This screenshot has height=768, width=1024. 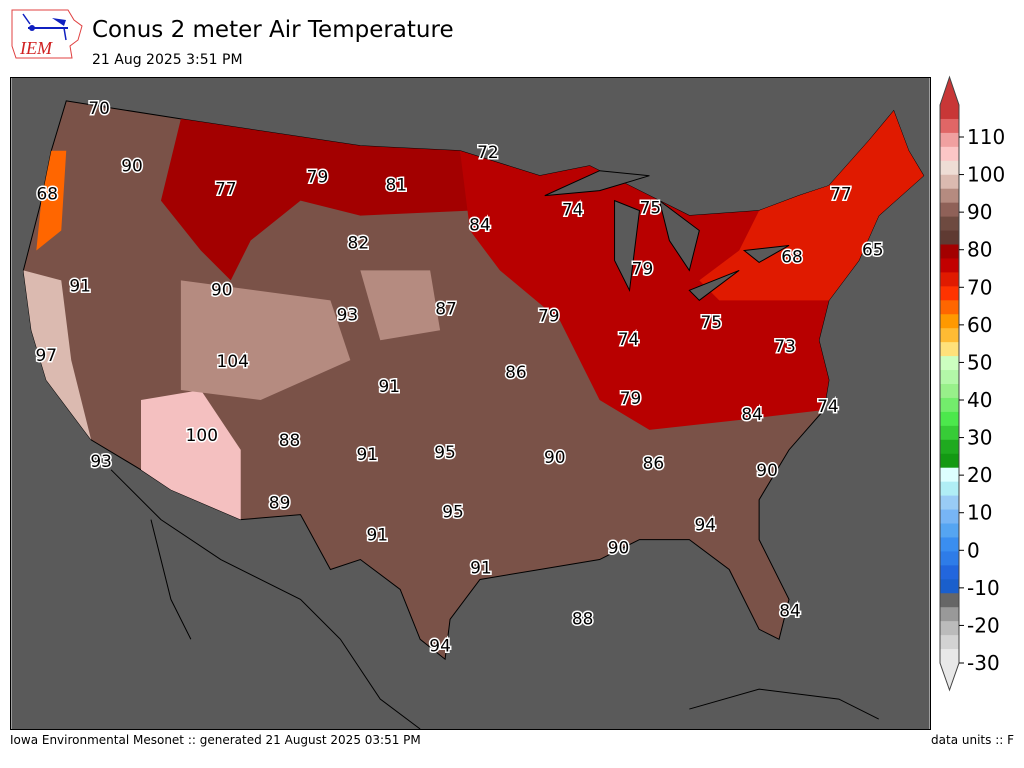 What do you see at coordinates (949, 91) in the screenshot?
I see `colorbar-max-arrow` at bounding box center [949, 91].